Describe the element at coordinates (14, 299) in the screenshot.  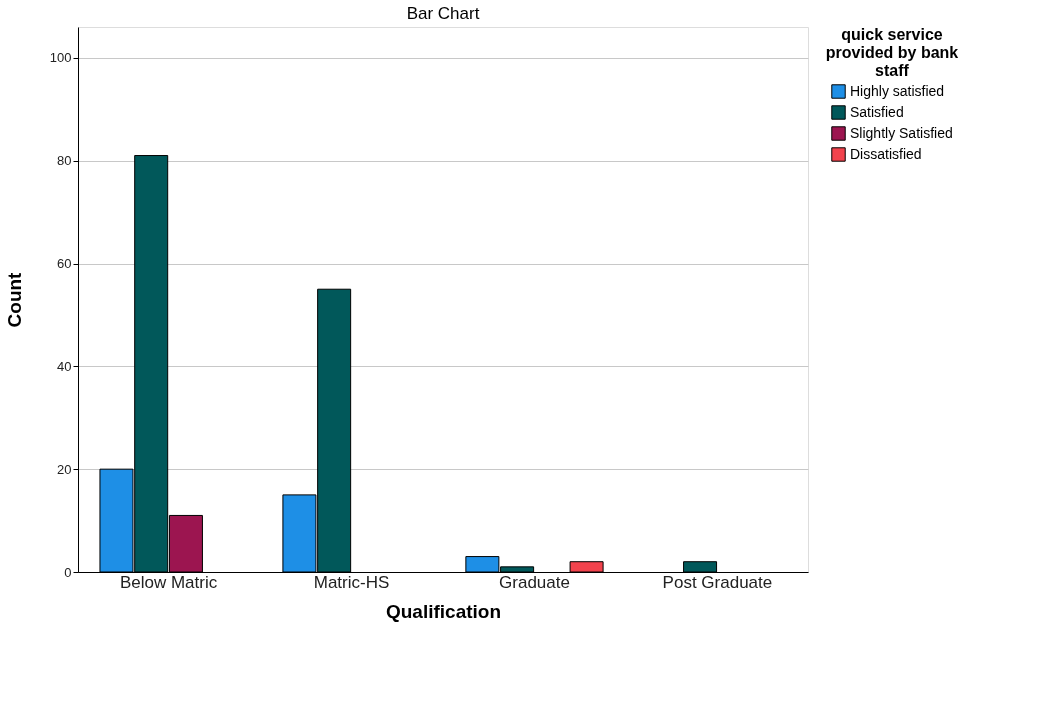
I see `y-axis-title: Count` at that location.